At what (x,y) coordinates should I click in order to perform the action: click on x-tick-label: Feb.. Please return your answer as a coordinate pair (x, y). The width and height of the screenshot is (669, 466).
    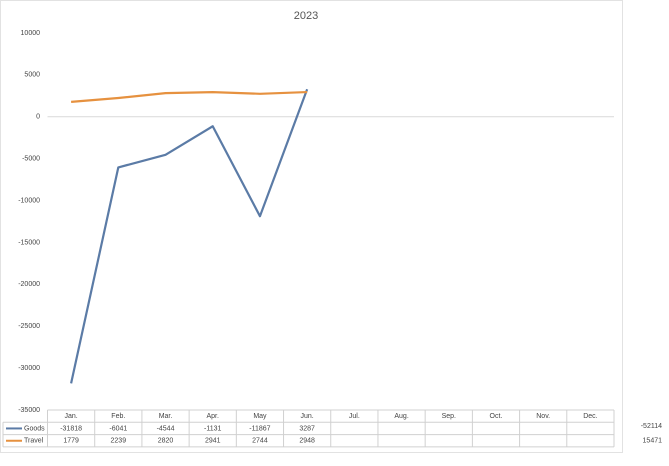
    Looking at the image, I should click on (118, 416).